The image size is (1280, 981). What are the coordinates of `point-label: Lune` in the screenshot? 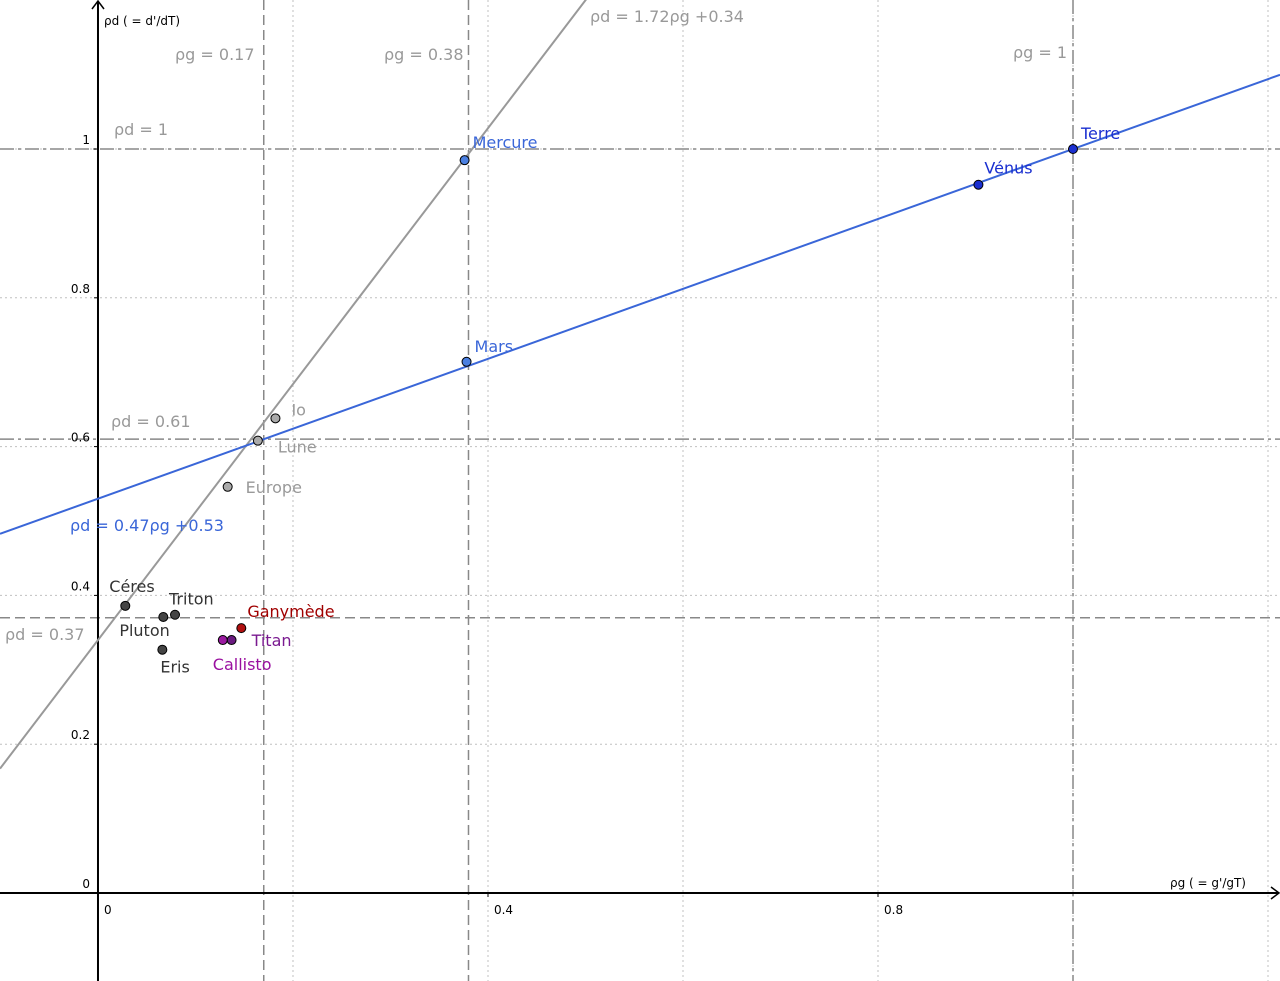 It's located at (297, 447).